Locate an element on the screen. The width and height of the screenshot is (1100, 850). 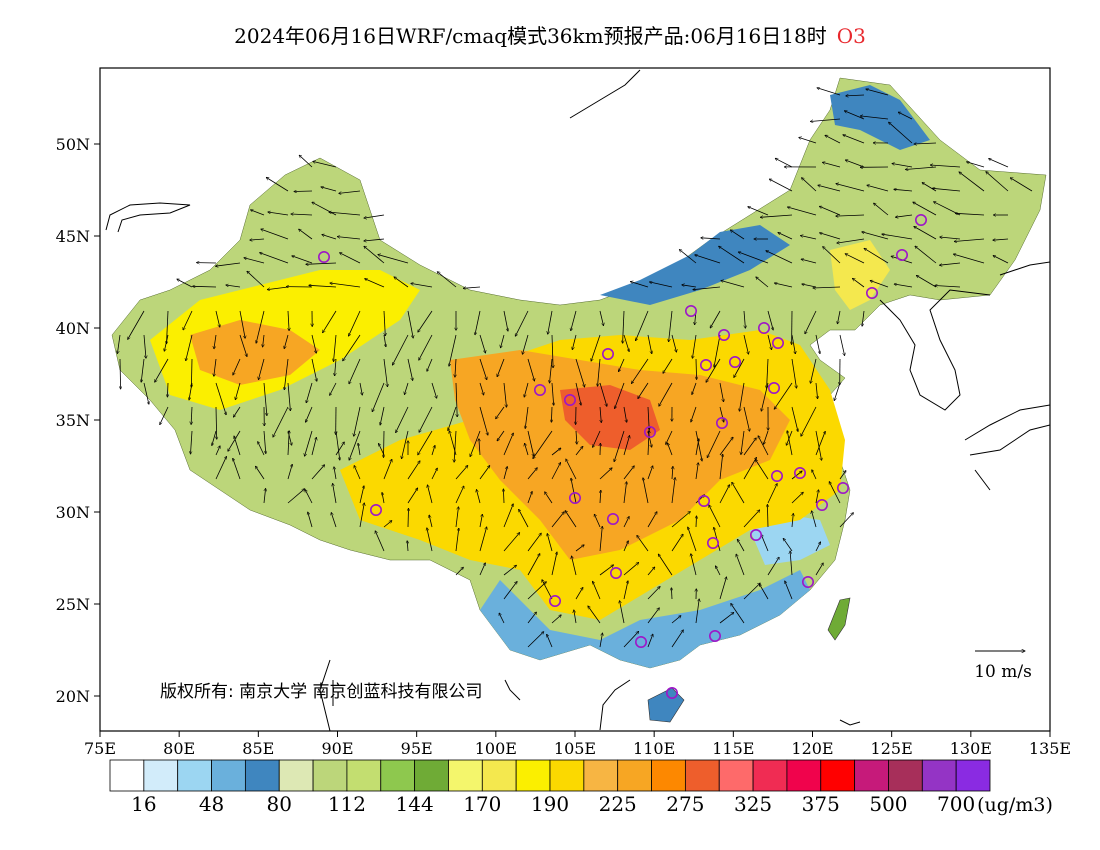
high-zone-central is located at coordinates (620, 455).